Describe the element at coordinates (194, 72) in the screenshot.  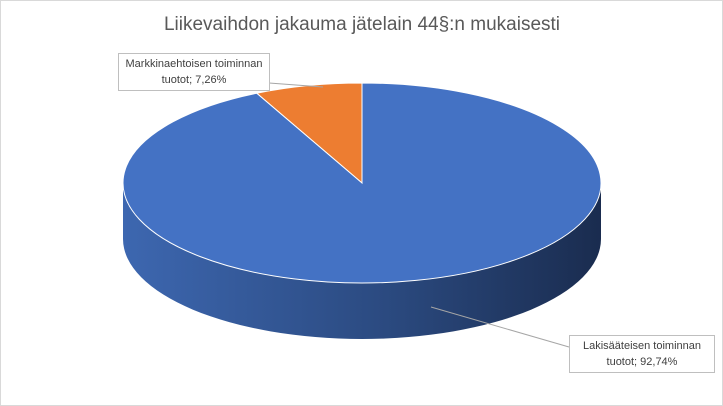
I see `data-label: Markkinaehtoisen toiminnan tuotot; 7,26%` at that location.